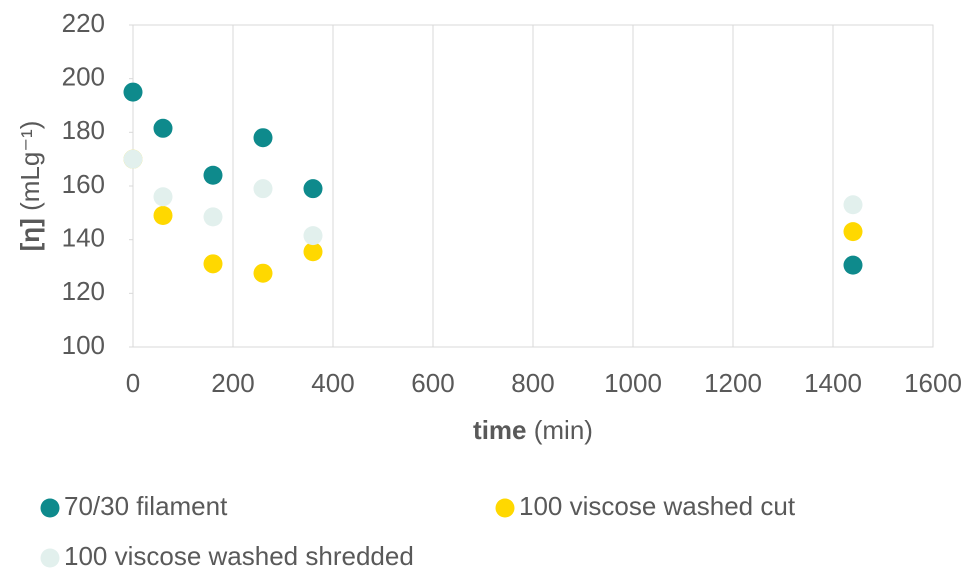 This screenshot has height=573, width=968. What do you see at coordinates (657, 506) in the screenshot?
I see `legend-label: 100 viscose washed cut` at bounding box center [657, 506].